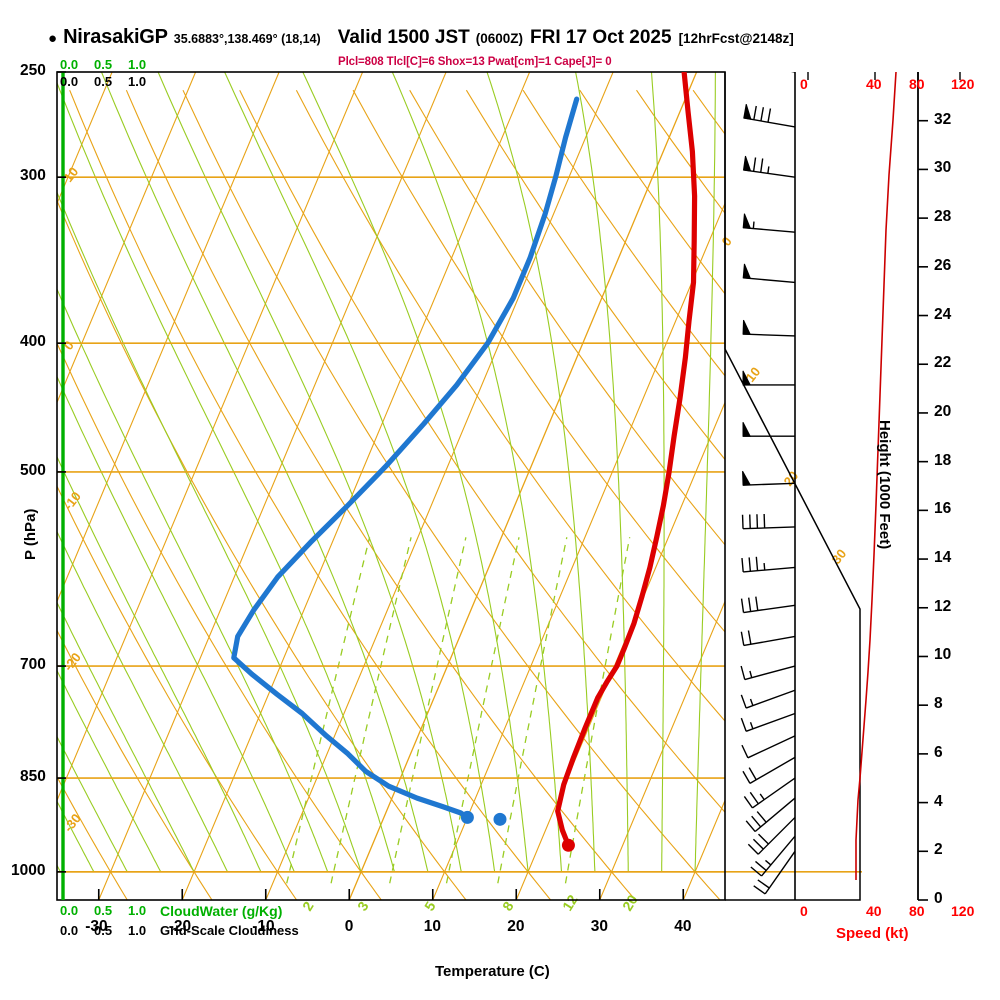 Image resolution: width=1000 pixels, height=1000 pixels. Describe the element at coordinates (103, 930) in the screenshot. I see `cloudiness-label-bottom: 0.5` at that location.